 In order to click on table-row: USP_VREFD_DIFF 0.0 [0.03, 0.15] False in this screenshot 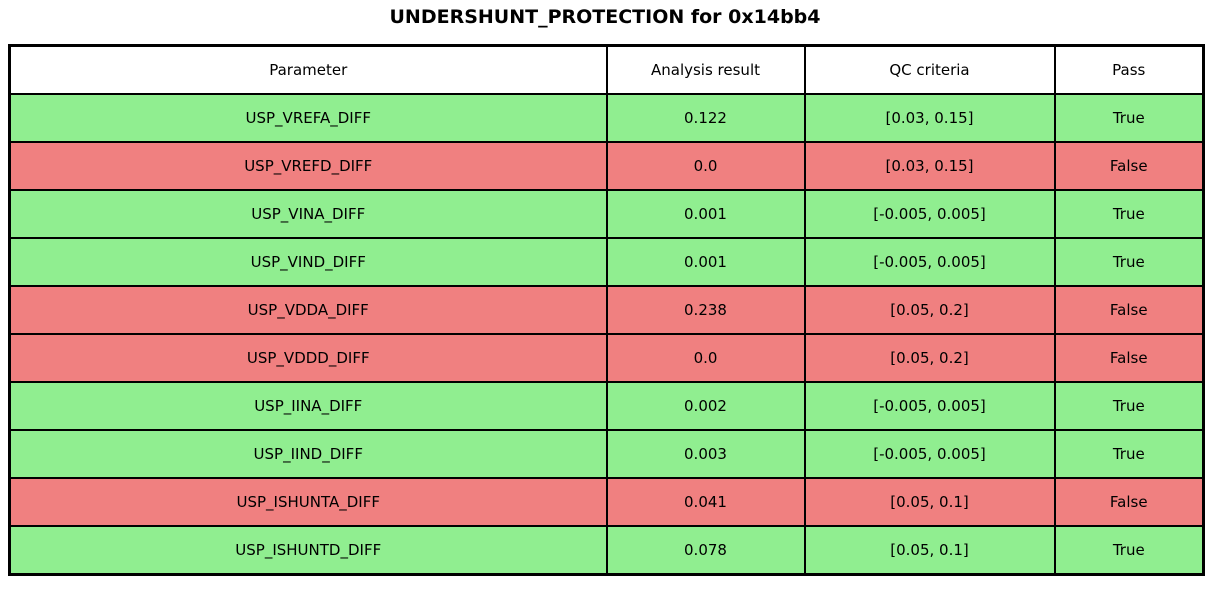, I will do `click(606, 166)`.